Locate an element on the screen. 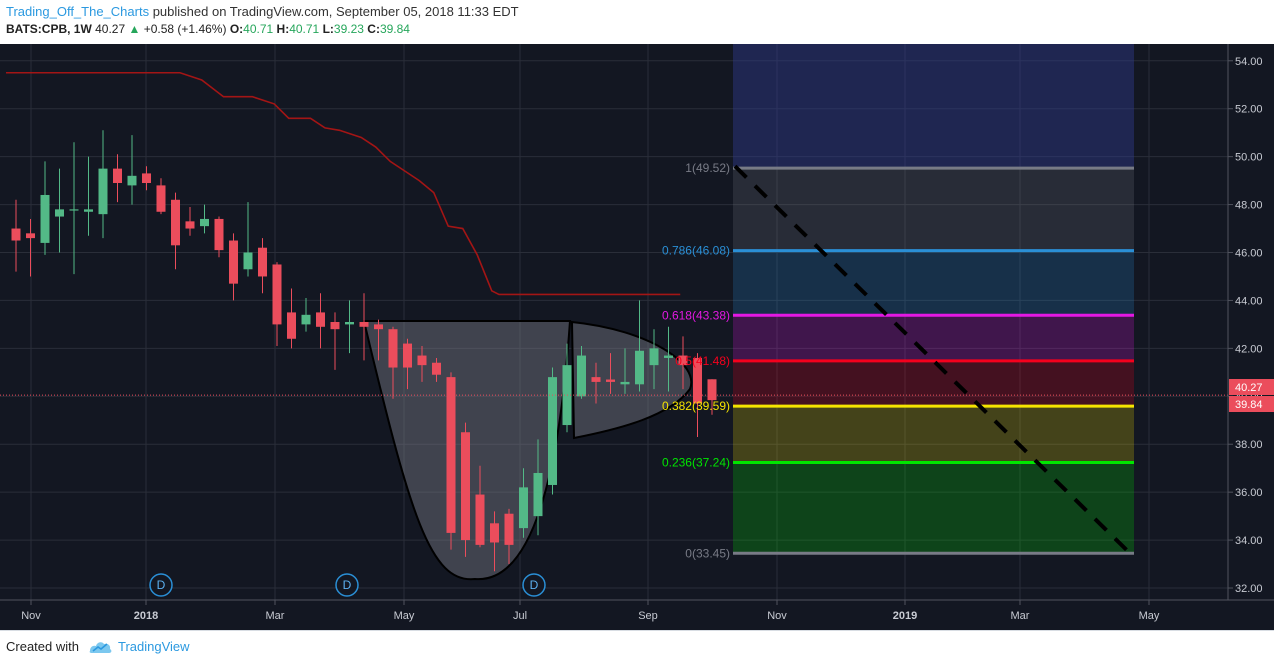 The width and height of the screenshot is (1274, 664). tradingview-logo-icon is located at coordinates (101, 647).